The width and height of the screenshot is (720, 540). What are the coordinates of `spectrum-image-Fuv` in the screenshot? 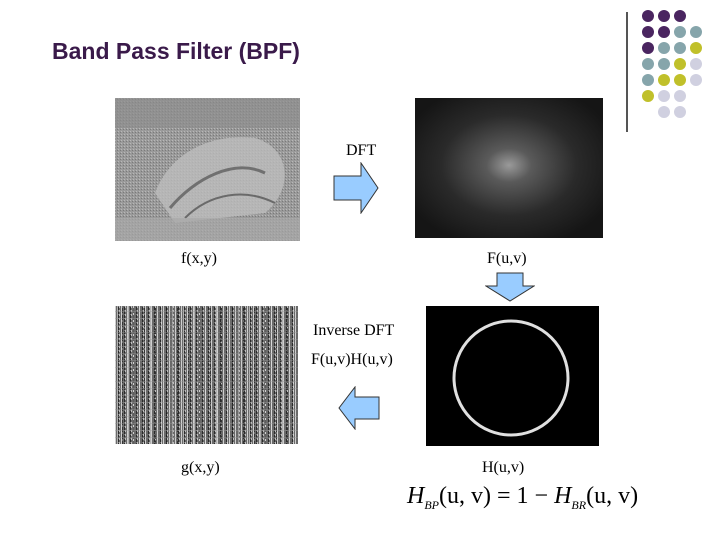 It's located at (509, 168).